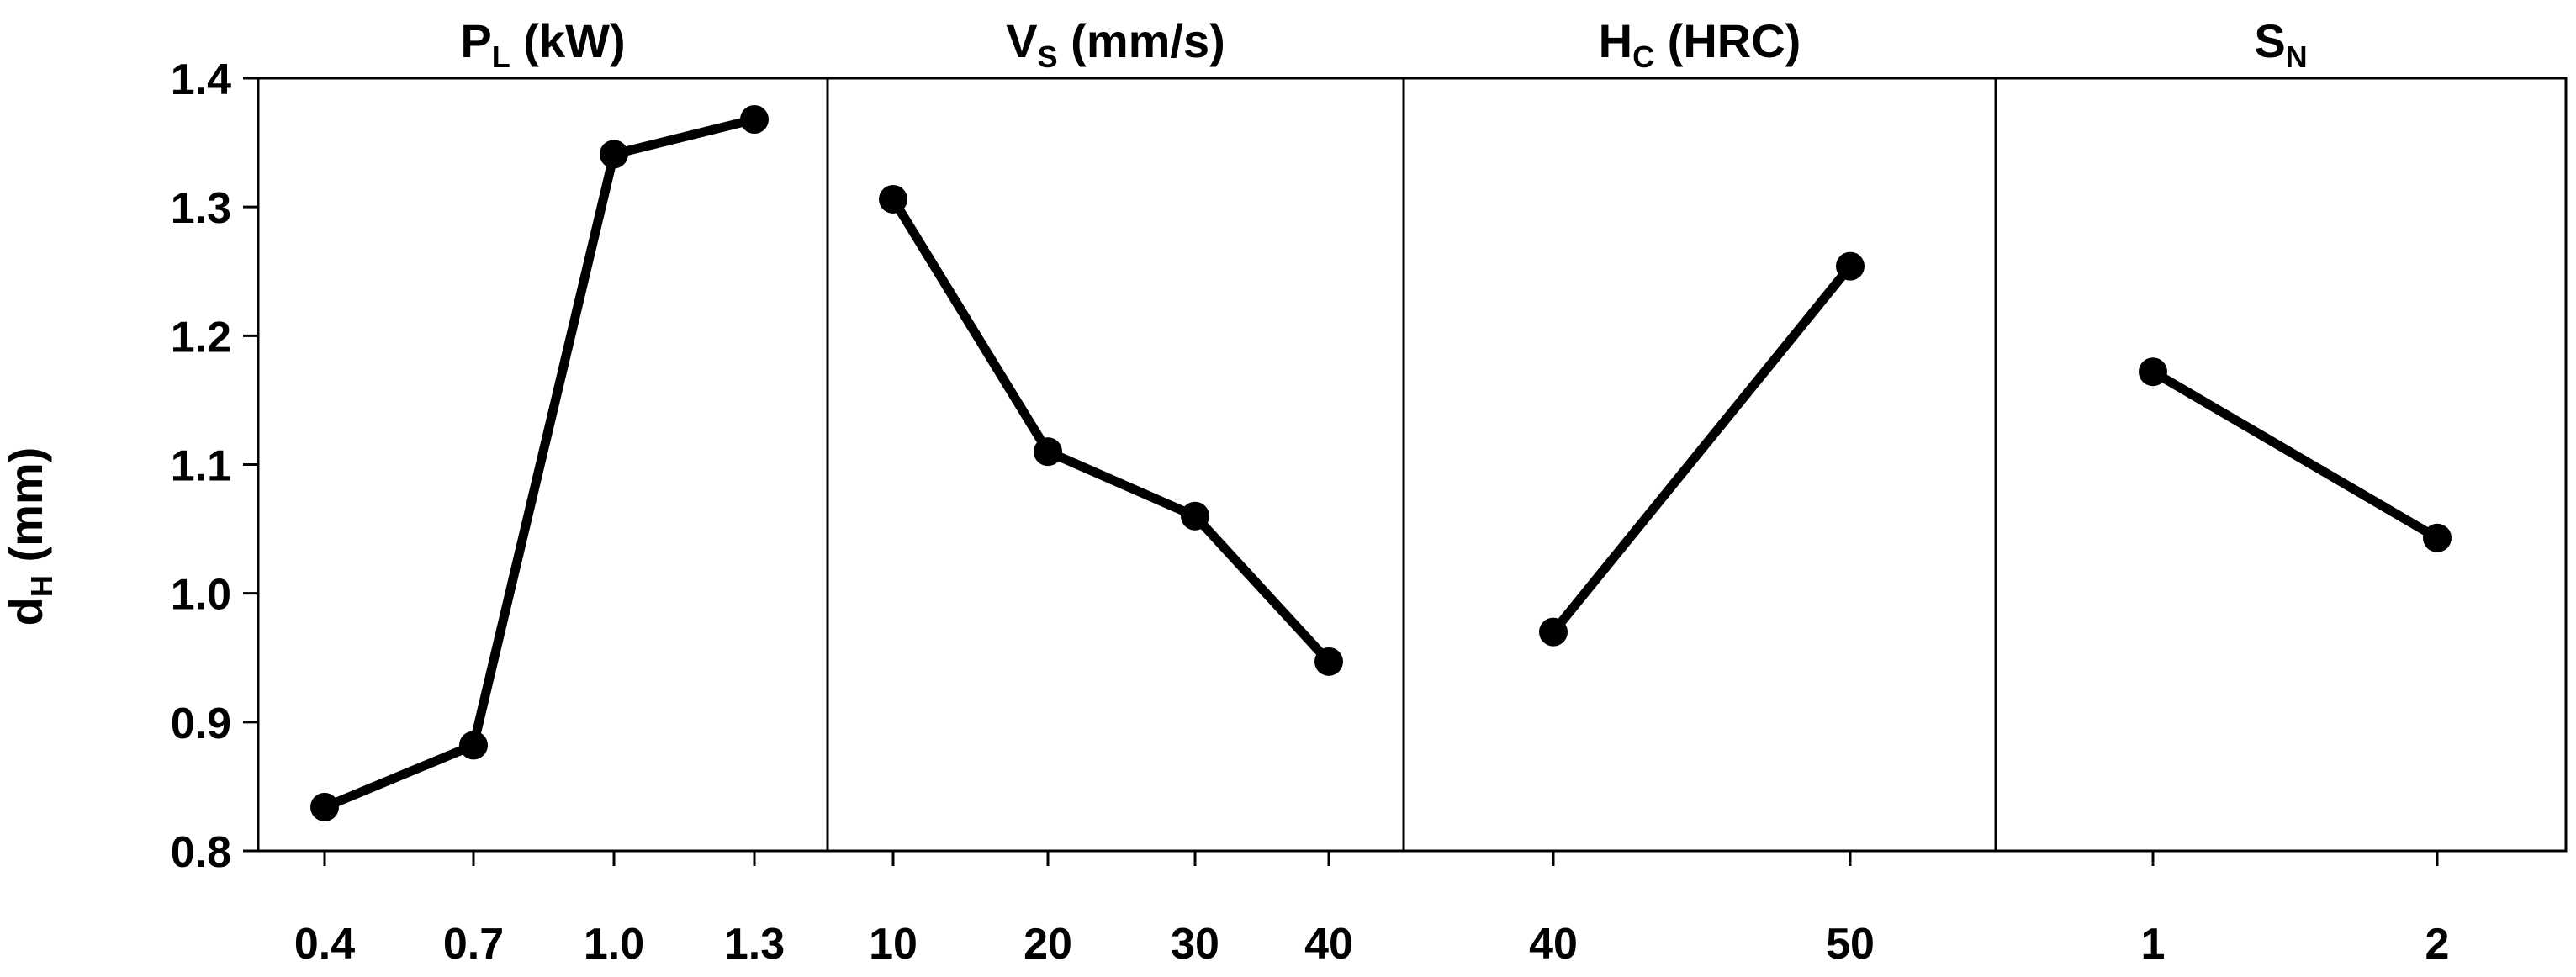  I want to click on panel-title: HC (HRC), so click(1700, 44).